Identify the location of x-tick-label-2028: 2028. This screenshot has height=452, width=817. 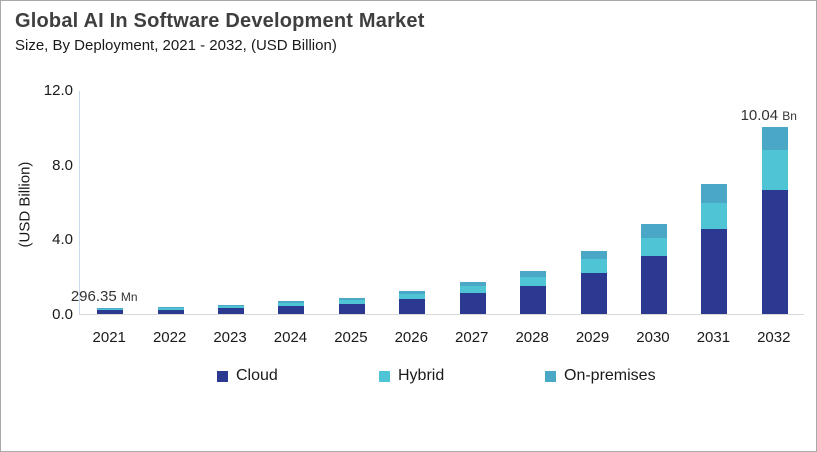
(532, 337).